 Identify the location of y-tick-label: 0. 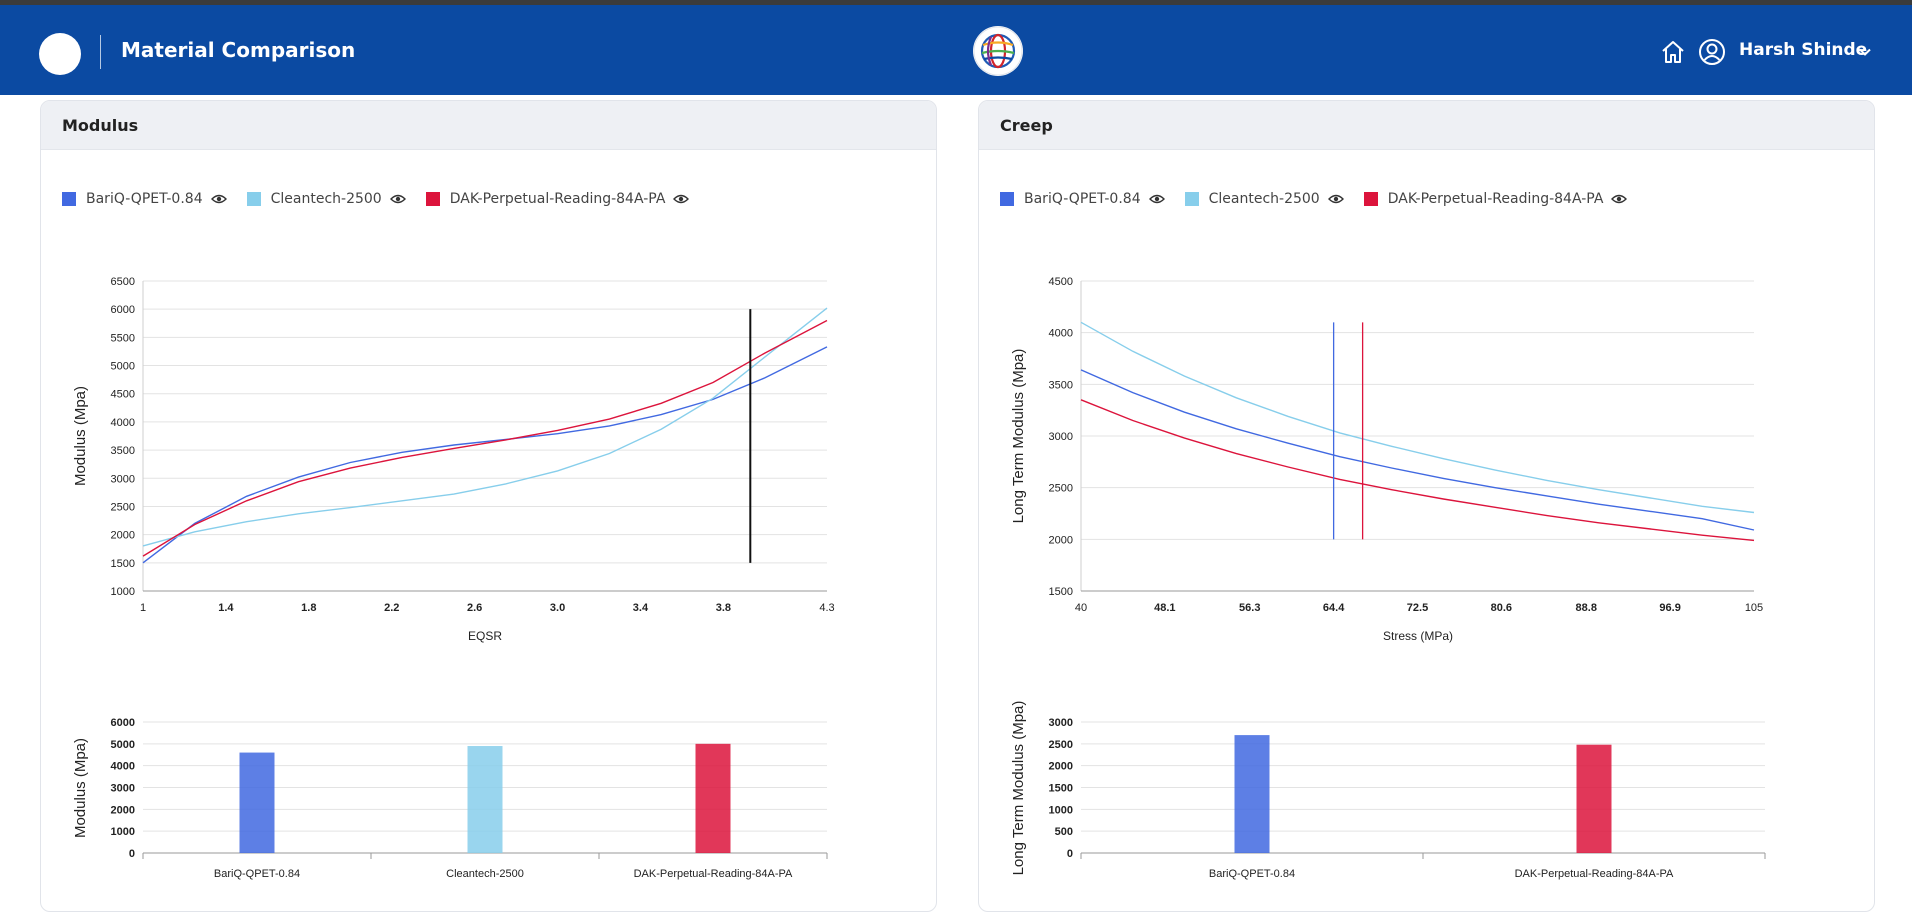
(1070, 854).